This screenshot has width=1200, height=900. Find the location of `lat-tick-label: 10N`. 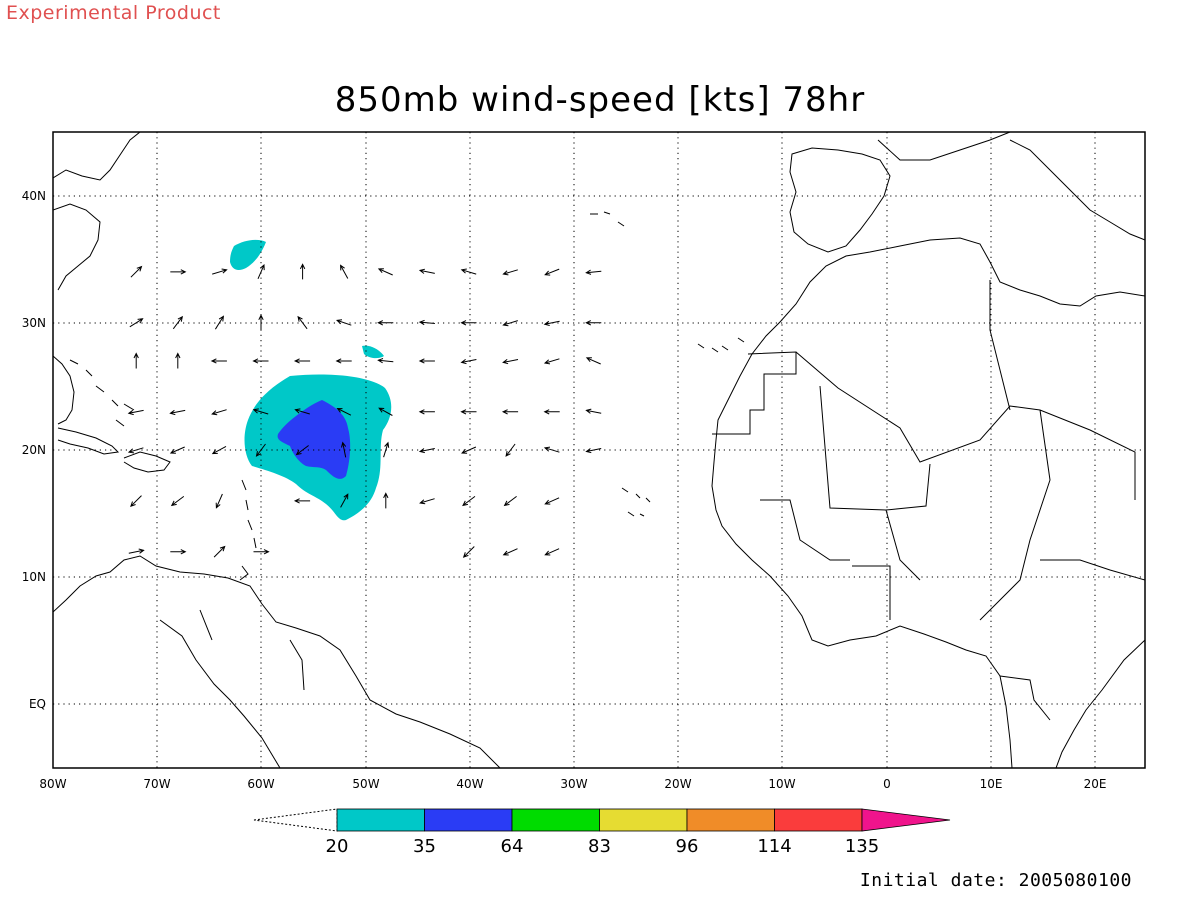

lat-tick-label: 10N is located at coordinates (34, 577).